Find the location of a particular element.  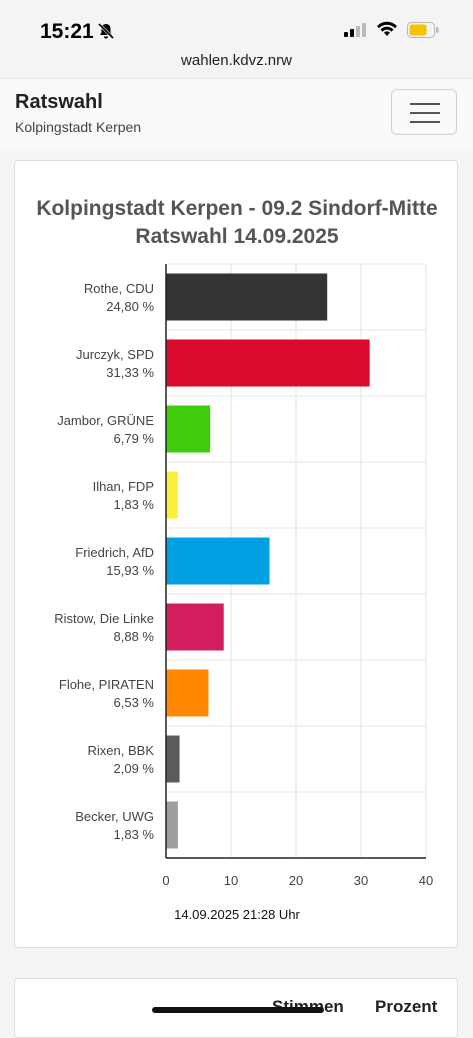

chart-timestamp: 14.09.2025 21:28 Uhr is located at coordinates (237, 914).